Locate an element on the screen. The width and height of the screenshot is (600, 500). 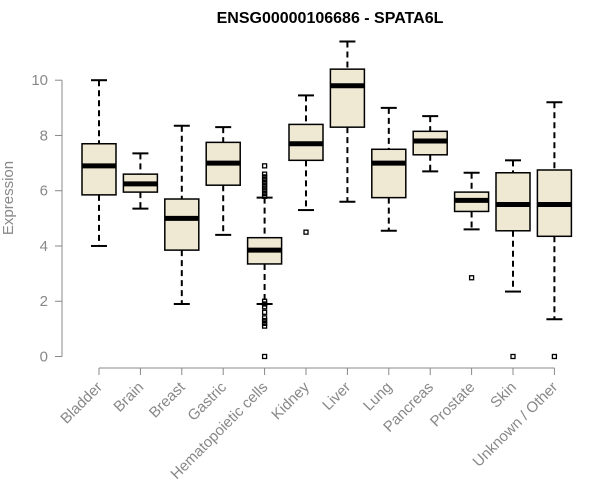
box-hematopoietic-cells is located at coordinates (264, 261).